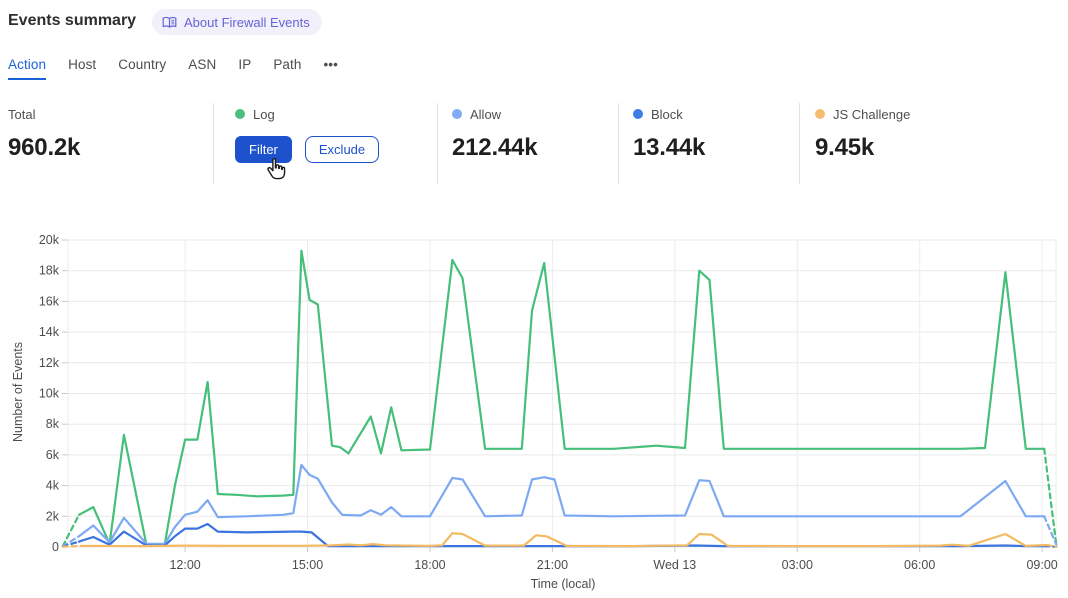 This screenshot has width=1068, height=598. What do you see at coordinates (495, 147) in the screenshot?
I see `allow-value: 212.44k` at bounding box center [495, 147].